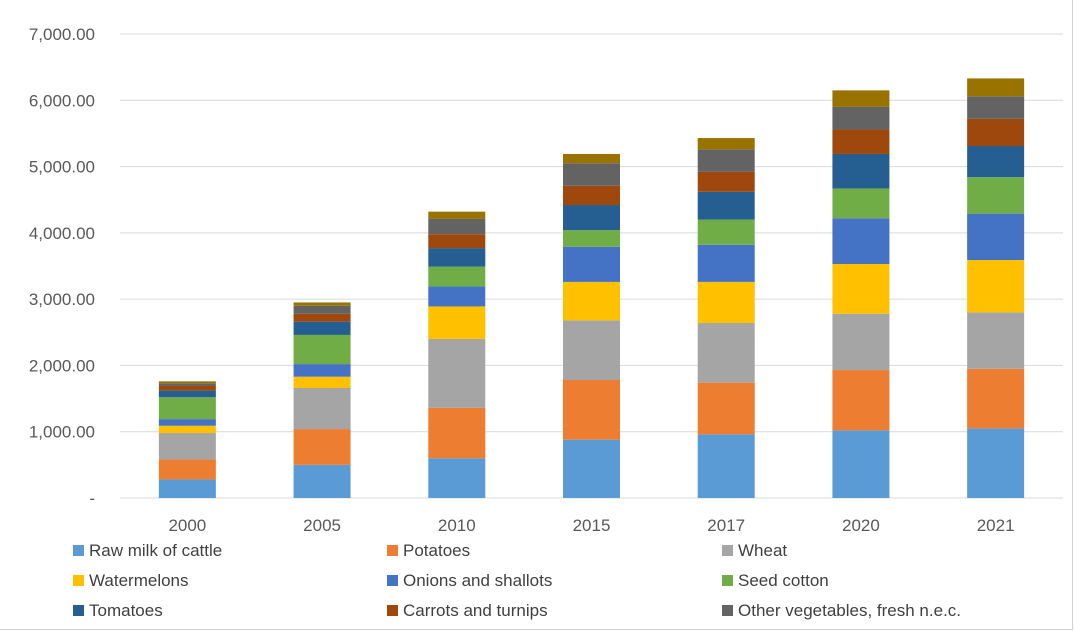  What do you see at coordinates (118, 610) in the screenshot?
I see `legend-item: Tomatoes` at bounding box center [118, 610].